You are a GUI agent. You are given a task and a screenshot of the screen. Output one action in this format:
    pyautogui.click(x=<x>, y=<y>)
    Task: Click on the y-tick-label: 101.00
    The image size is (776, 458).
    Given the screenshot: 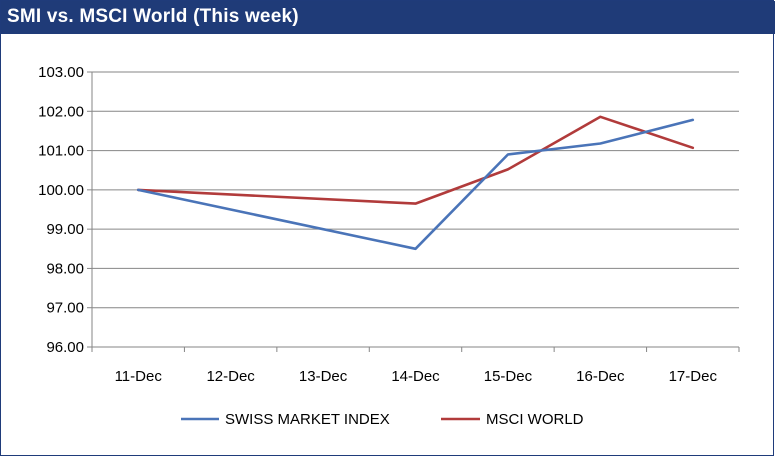 What is the action you would take?
    pyautogui.click(x=61, y=151)
    